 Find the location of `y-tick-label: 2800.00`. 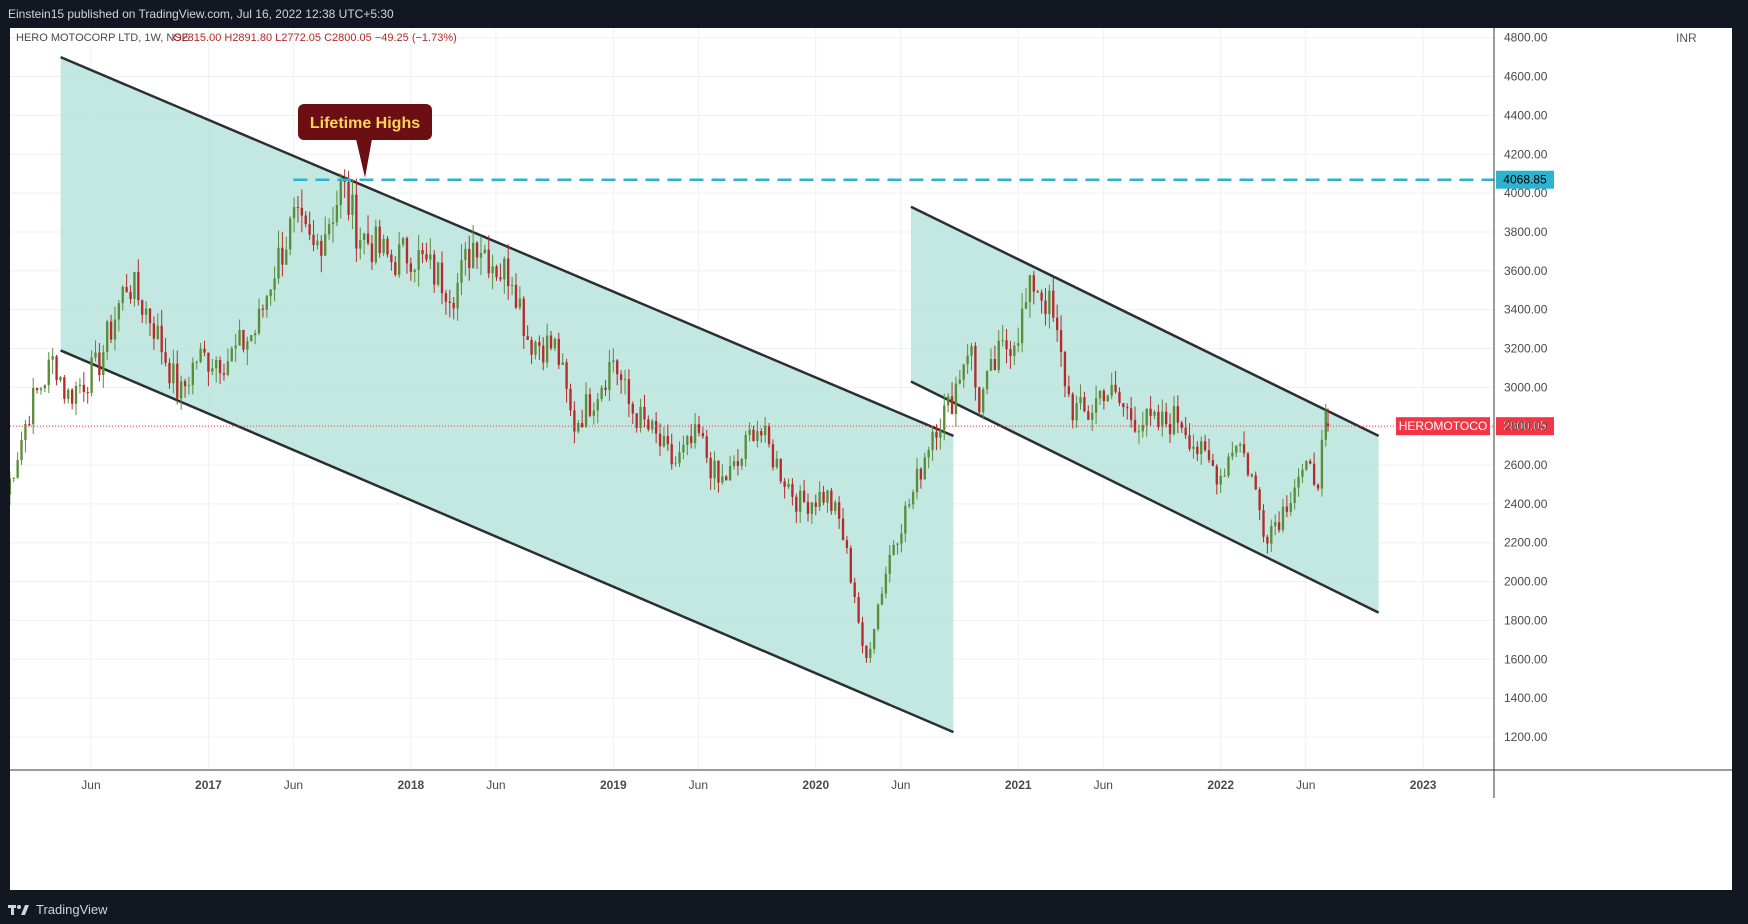

y-tick-label: 2800.00 is located at coordinates (1526, 426).